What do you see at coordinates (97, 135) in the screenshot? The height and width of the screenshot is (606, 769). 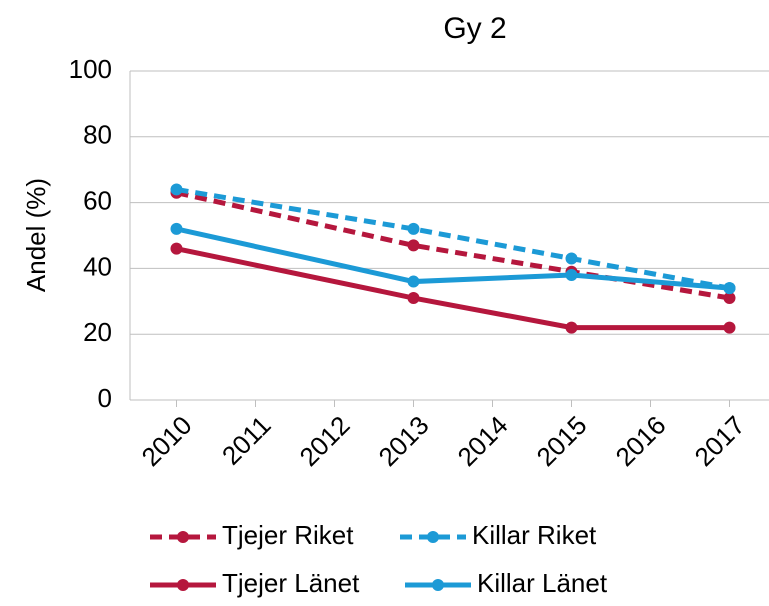 I see `y-tick-label: 80` at bounding box center [97, 135].